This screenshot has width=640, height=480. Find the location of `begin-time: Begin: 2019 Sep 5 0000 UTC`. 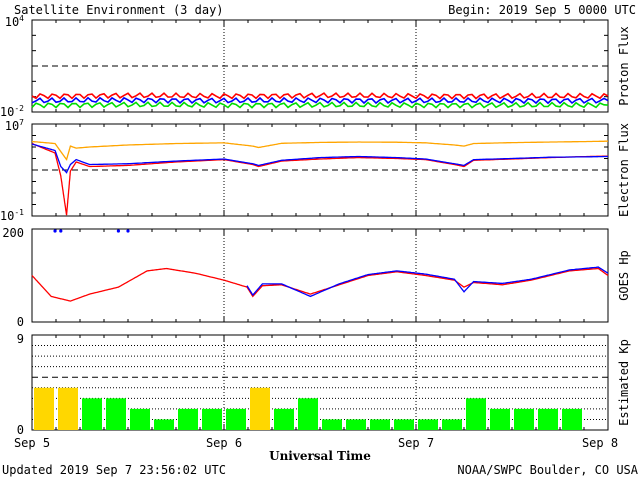

begin-time: Begin: 2019 Sep 5 0000 UTC is located at coordinates (542, 10).